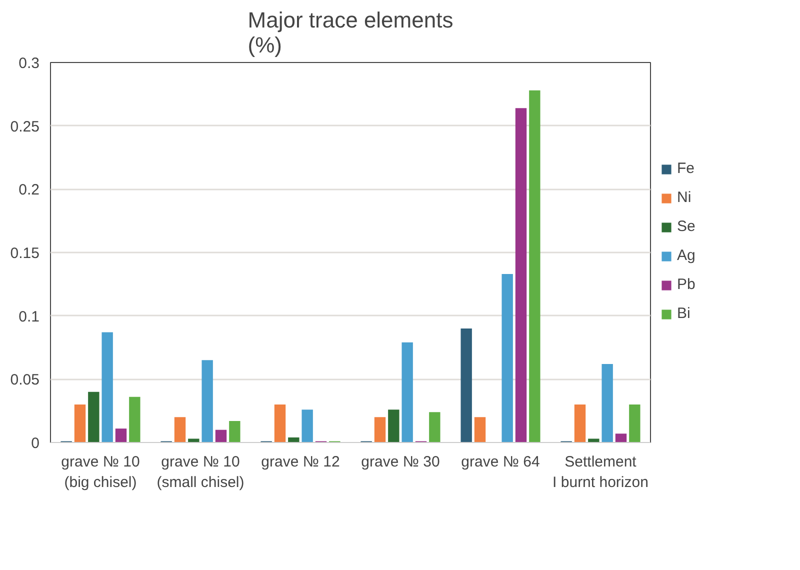 This screenshot has height=570, width=800. I want to click on legend-label: Pb, so click(686, 284).